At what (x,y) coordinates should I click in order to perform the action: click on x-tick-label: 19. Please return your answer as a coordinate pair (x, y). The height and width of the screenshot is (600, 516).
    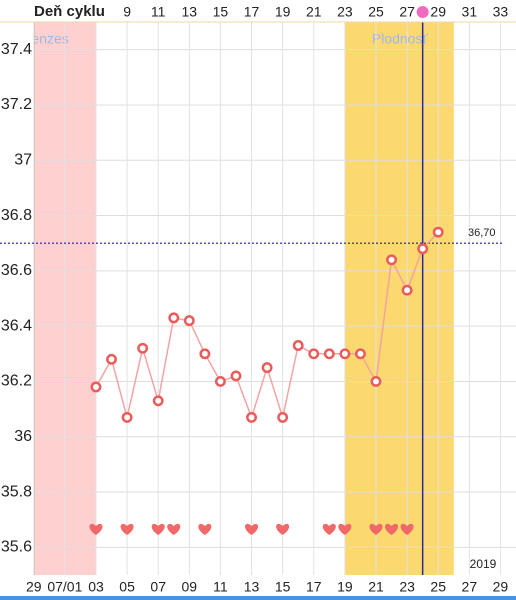
    Looking at the image, I should click on (345, 587).